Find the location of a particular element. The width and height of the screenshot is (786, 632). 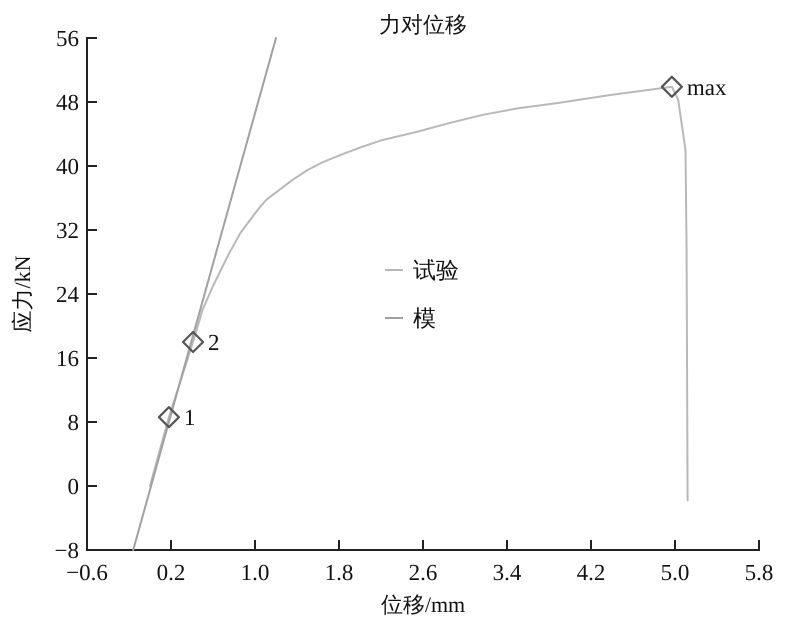

y-tick-label: 8 is located at coordinates (73, 422).